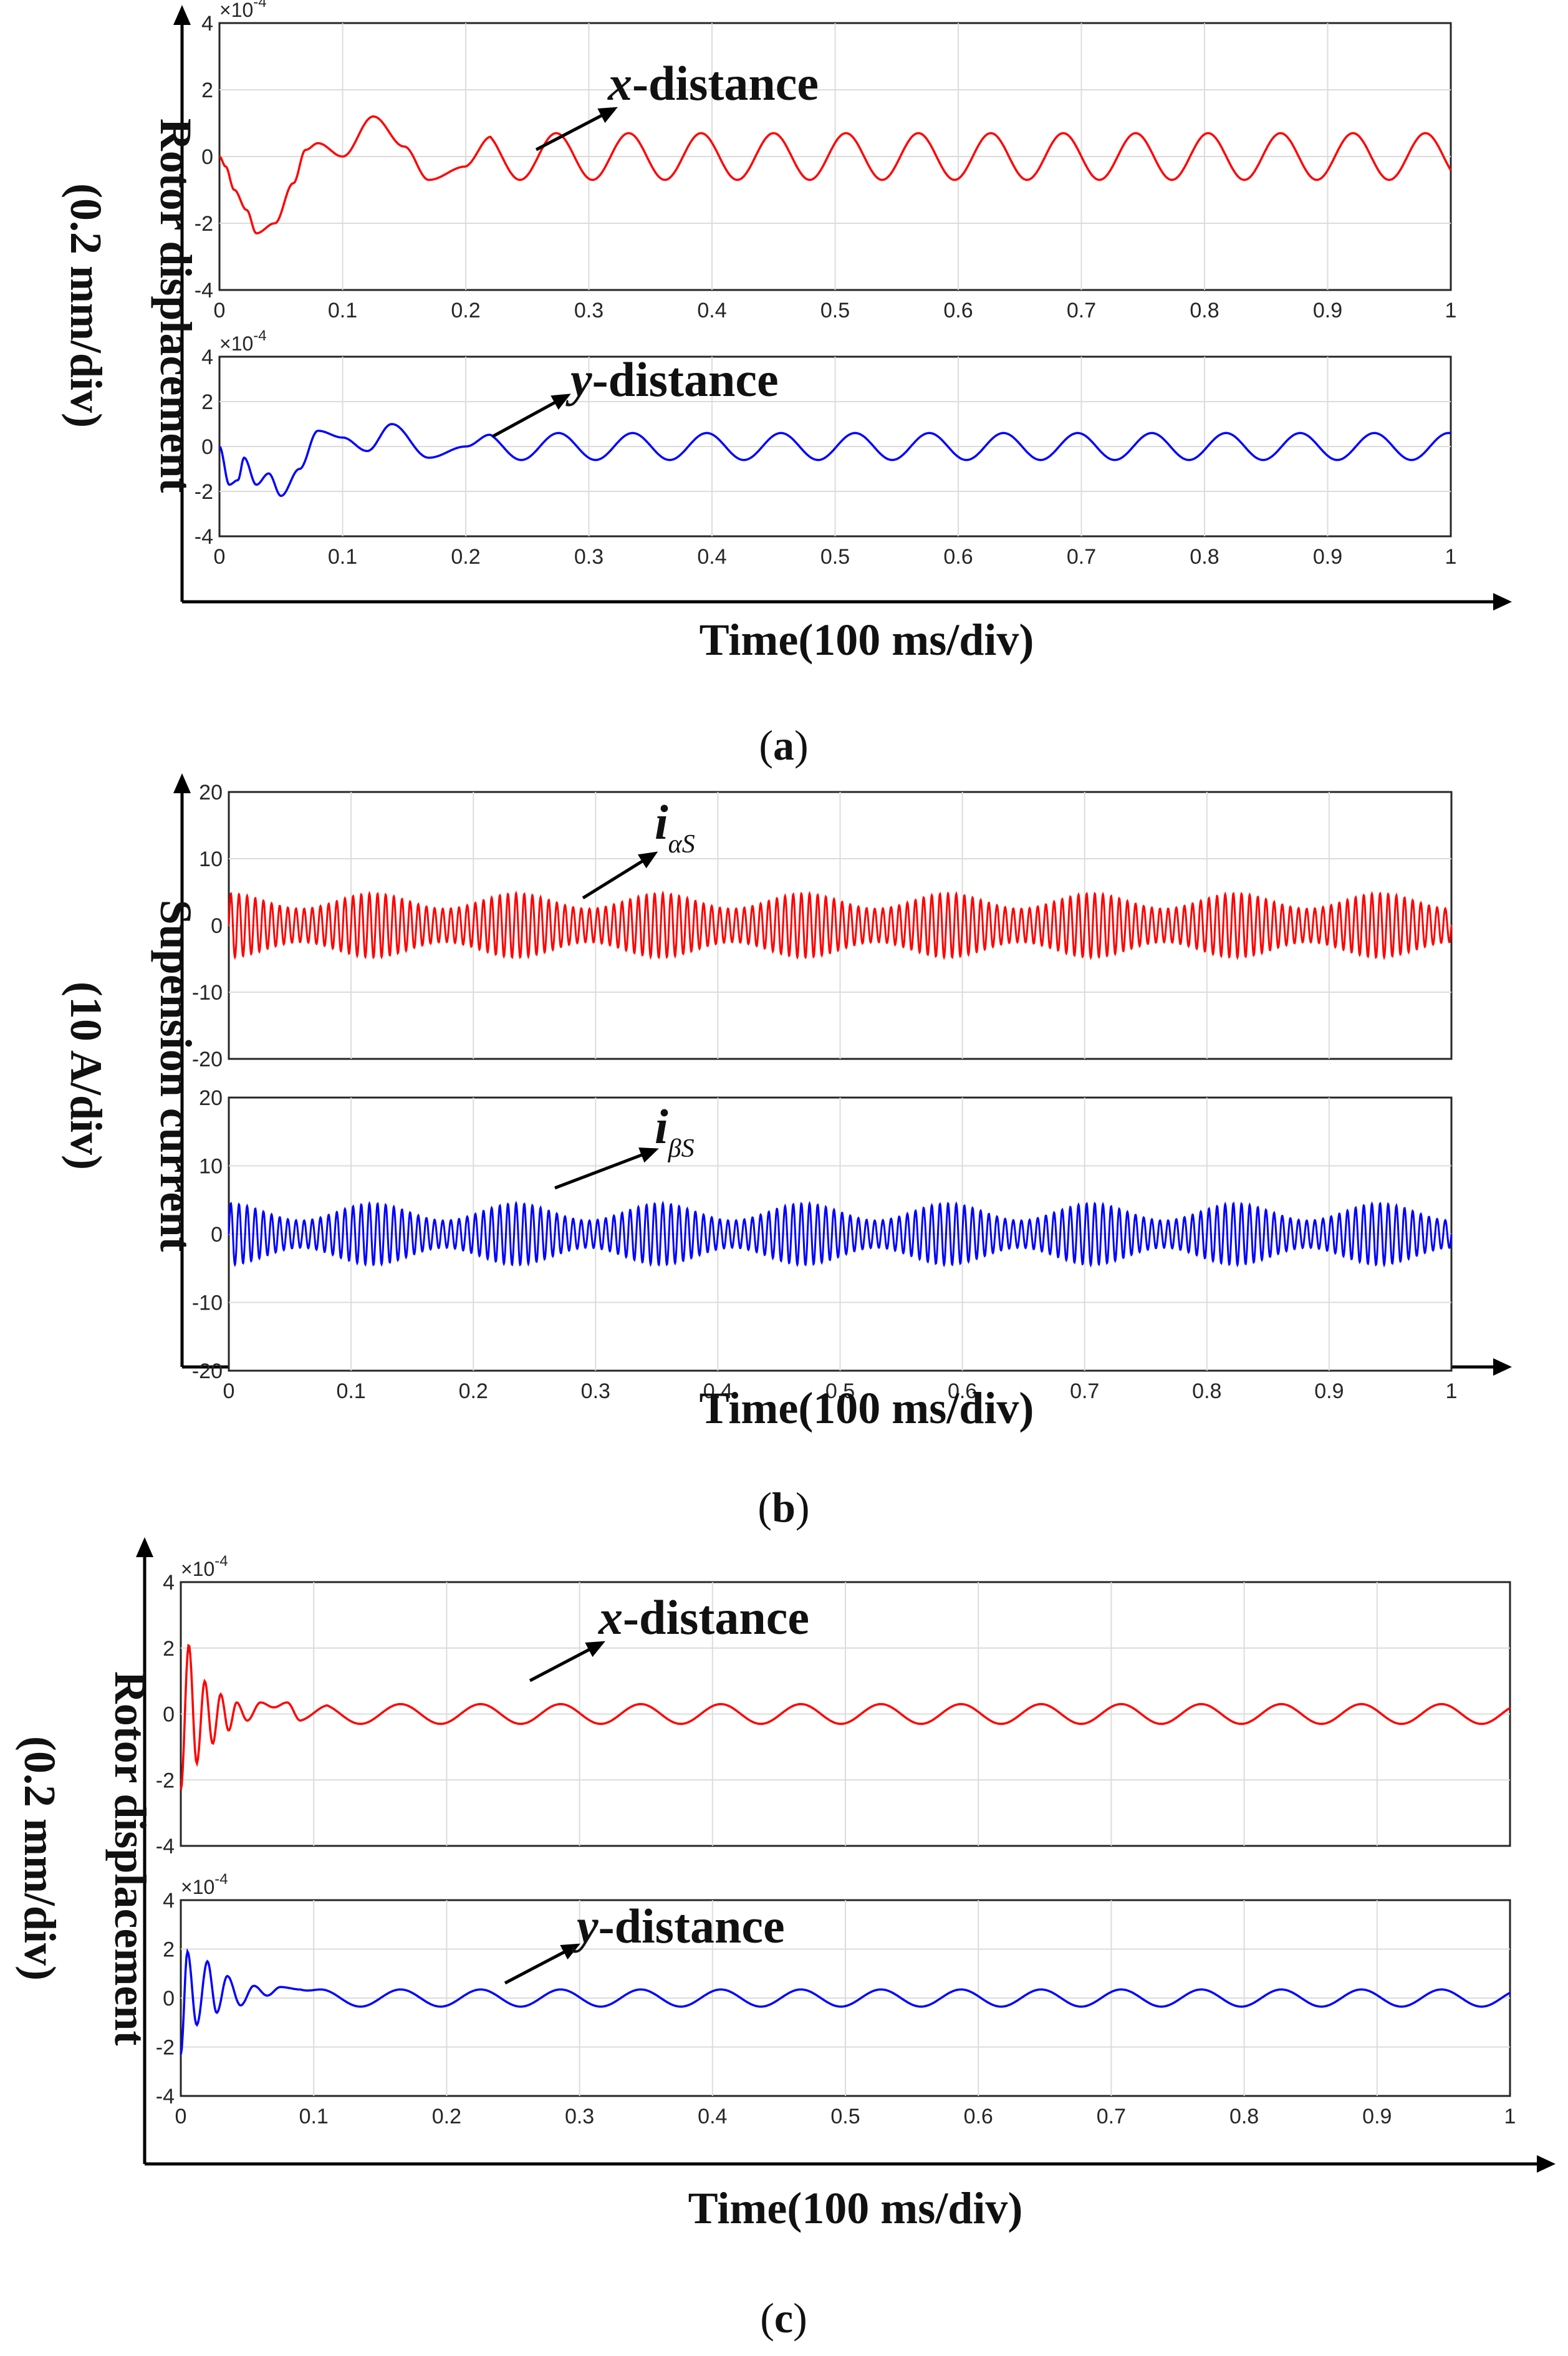 The image size is (1568, 2356). What do you see at coordinates (86, 1076) in the screenshot?
I see `figure-b-ylabel-line2: (10 A/div)` at bounding box center [86, 1076].